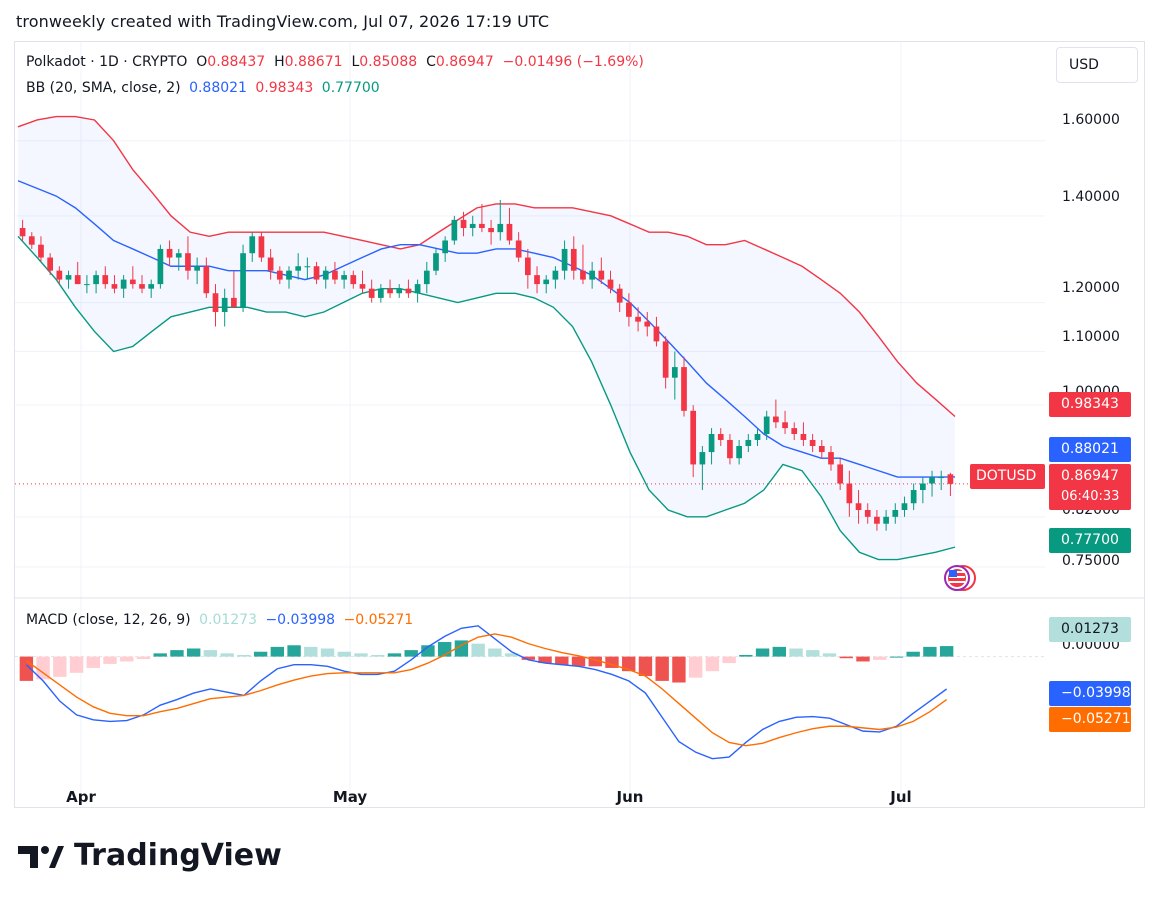 This screenshot has height=899, width=1160. Describe the element at coordinates (901, 797) in the screenshot. I see `time-axis-label: Jul` at that location.